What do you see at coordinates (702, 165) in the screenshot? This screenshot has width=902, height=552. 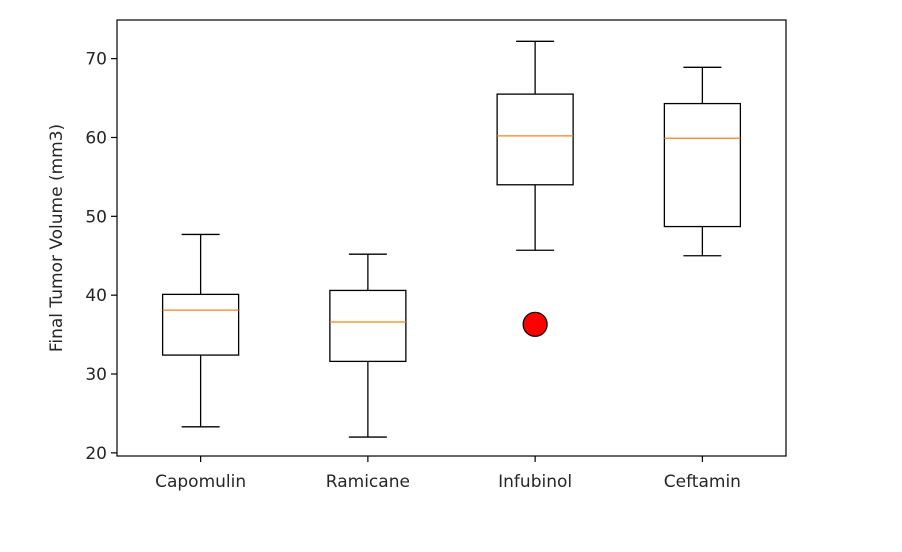 I see `box-ceftamin` at bounding box center [702, 165].